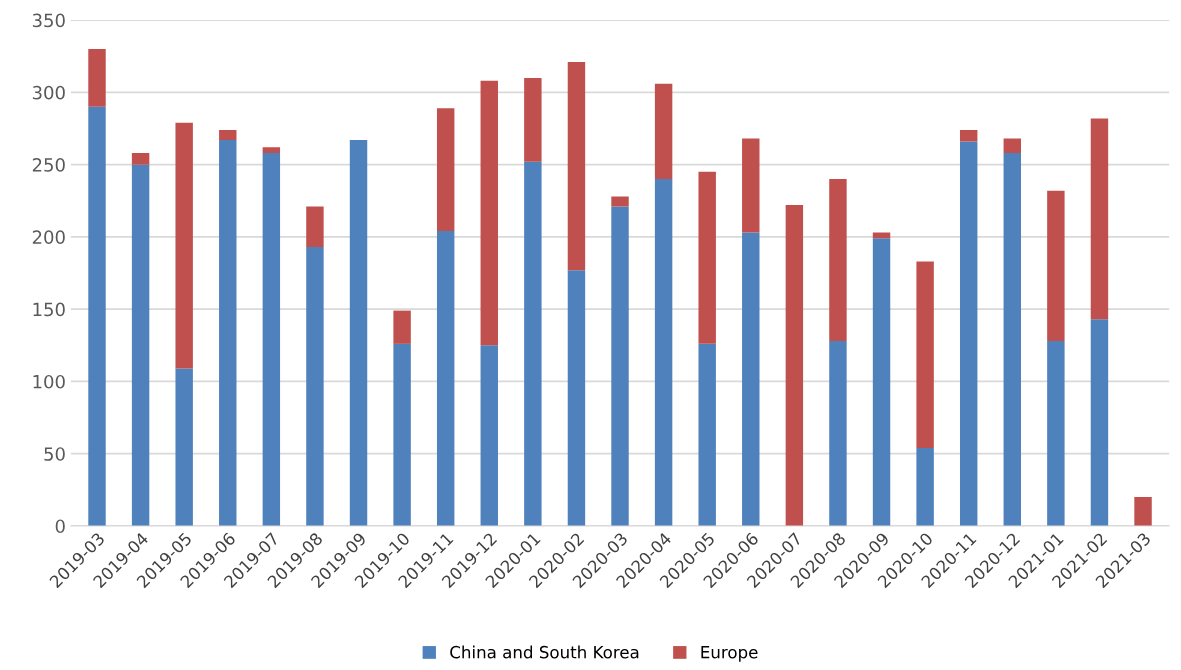 This screenshot has width=1181, height=670. Describe the element at coordinates (60, 526) in the screenshot. I see `y-tick-label: 0` at that location.